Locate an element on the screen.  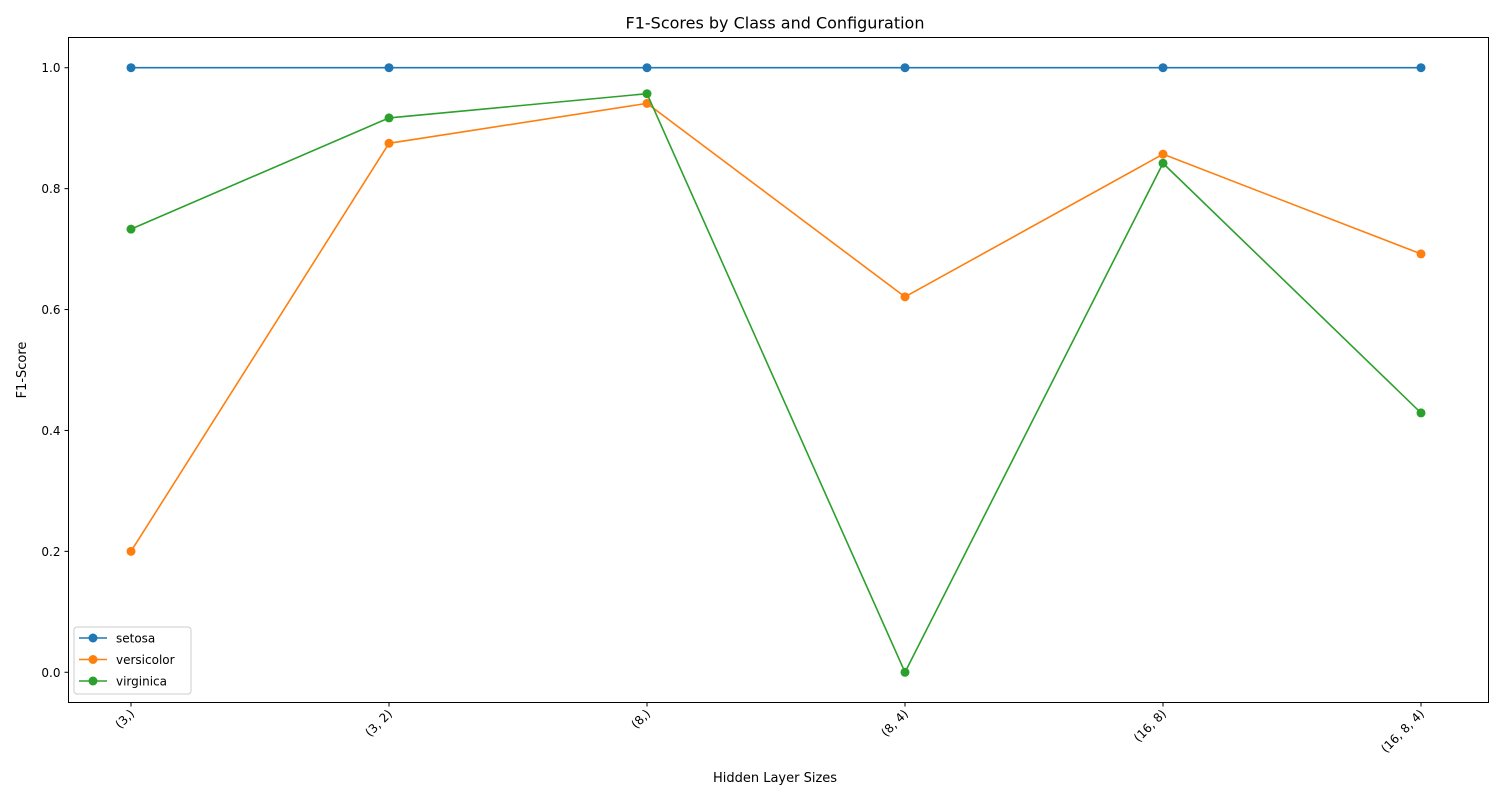
legend-label: virginica is located at coordinates (141, 682).